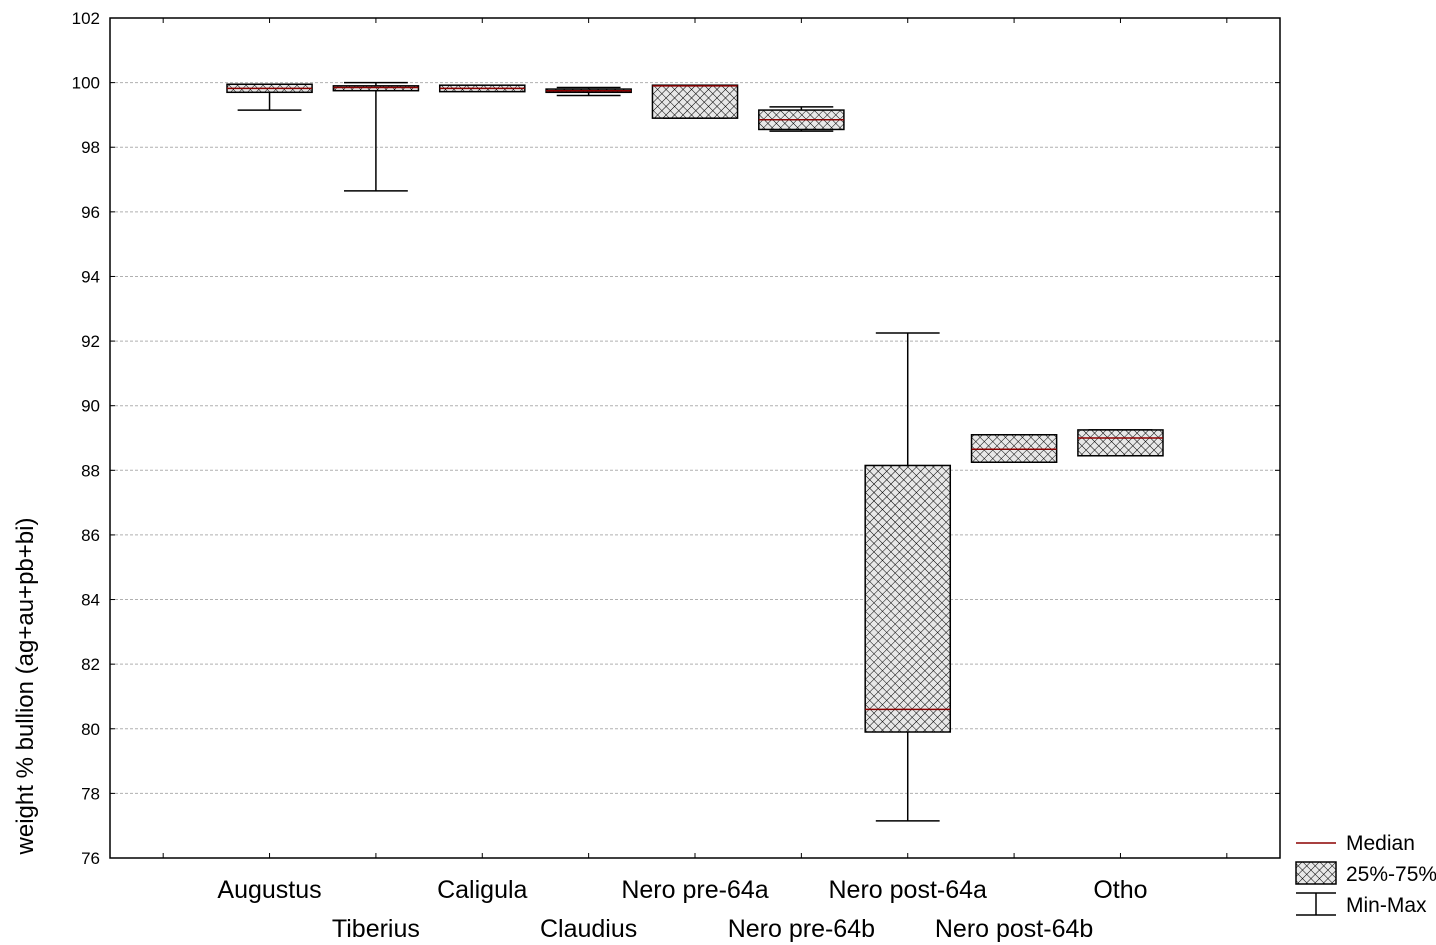 The width and height of the screenshot is (1436, 945). I want to click on box-claudius, so click(588, 91).